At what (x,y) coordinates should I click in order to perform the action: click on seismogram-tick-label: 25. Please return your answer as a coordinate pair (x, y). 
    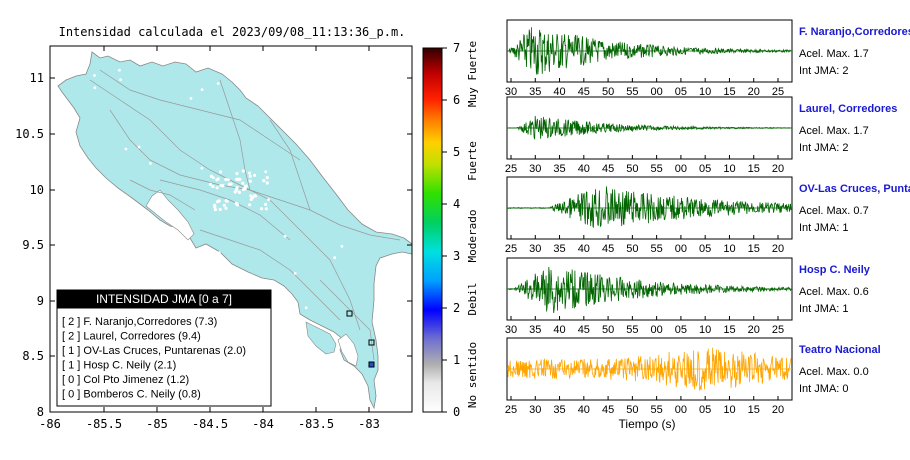
    Looking at the image, I should click on (511, 410).